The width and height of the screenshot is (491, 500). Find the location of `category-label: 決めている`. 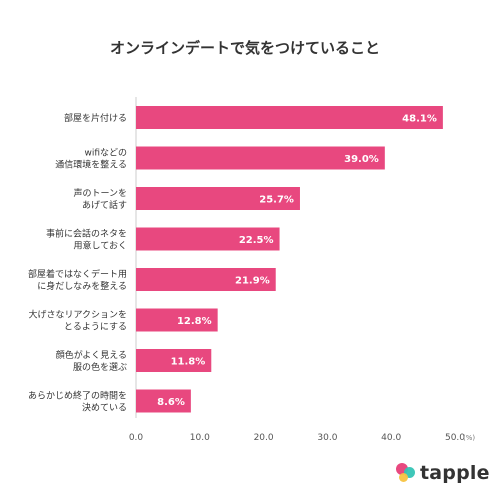

category-label: 決めている is located at coordinates (104, 408).